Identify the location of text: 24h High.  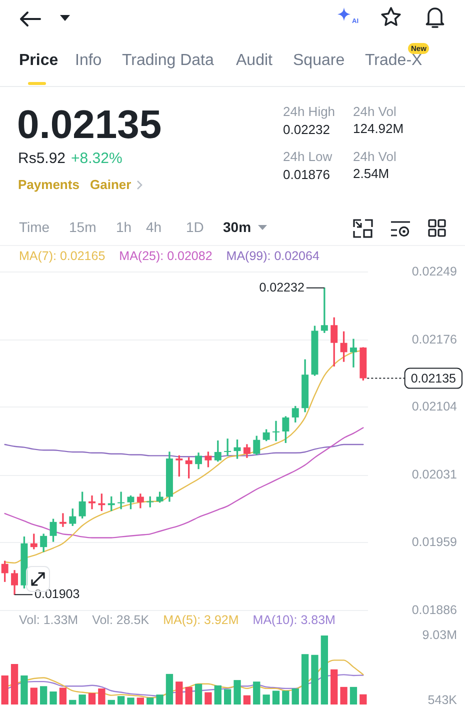
(309, 111).